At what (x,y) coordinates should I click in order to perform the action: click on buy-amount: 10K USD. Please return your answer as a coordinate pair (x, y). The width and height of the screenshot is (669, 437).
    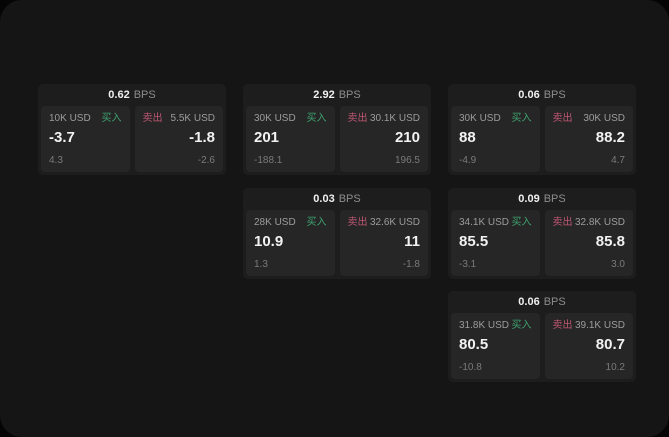
    Looking at the image, I should click on (70, 118).